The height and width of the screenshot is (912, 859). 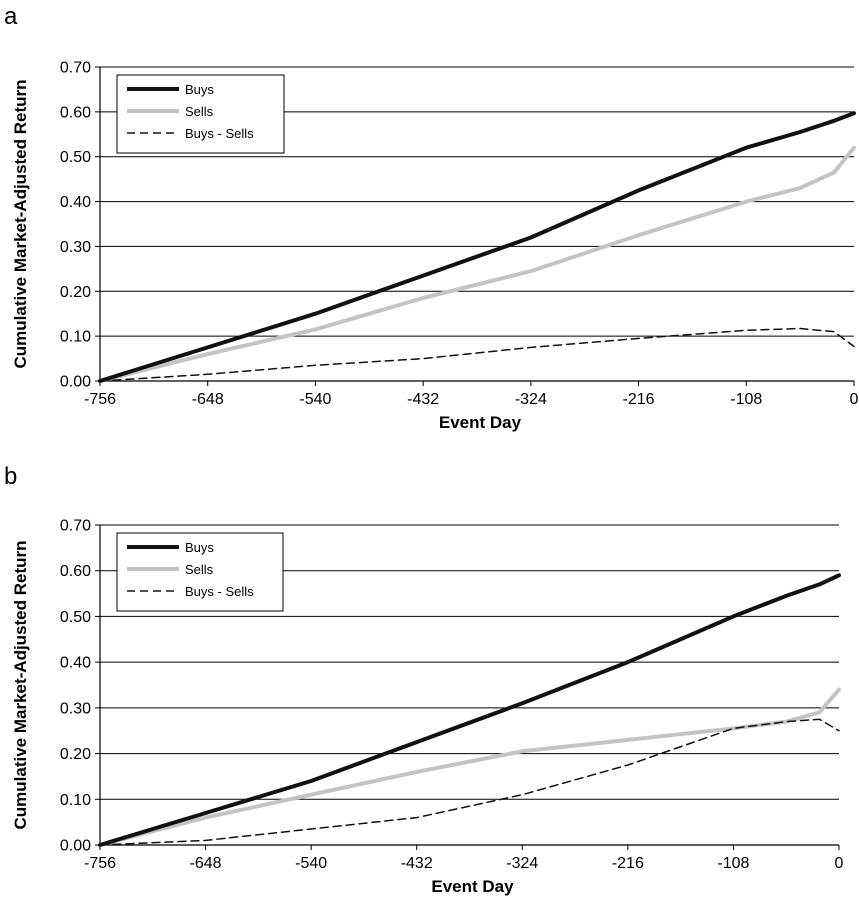 I want to click on panel-label: a, so click(x=11, y=16).